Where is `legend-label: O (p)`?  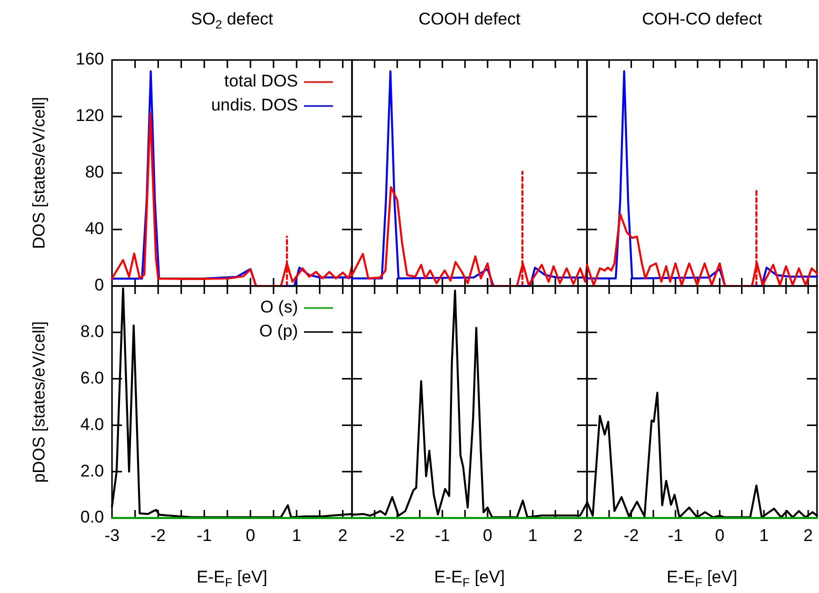 legend-label: O (p) is located at coordinates (278, 331).